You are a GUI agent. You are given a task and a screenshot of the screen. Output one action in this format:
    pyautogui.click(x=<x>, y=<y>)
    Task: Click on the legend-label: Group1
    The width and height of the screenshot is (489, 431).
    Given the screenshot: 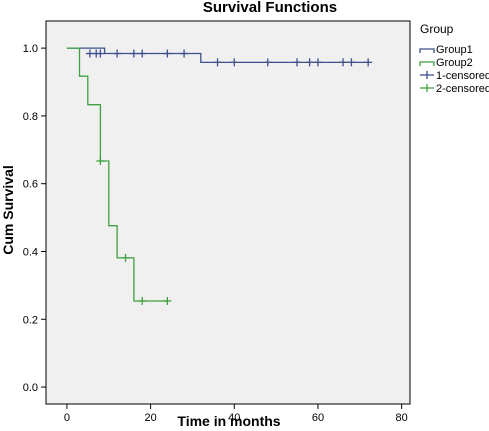 What is the action you would take?
    pyautogui.click(x=454, y=50)
    